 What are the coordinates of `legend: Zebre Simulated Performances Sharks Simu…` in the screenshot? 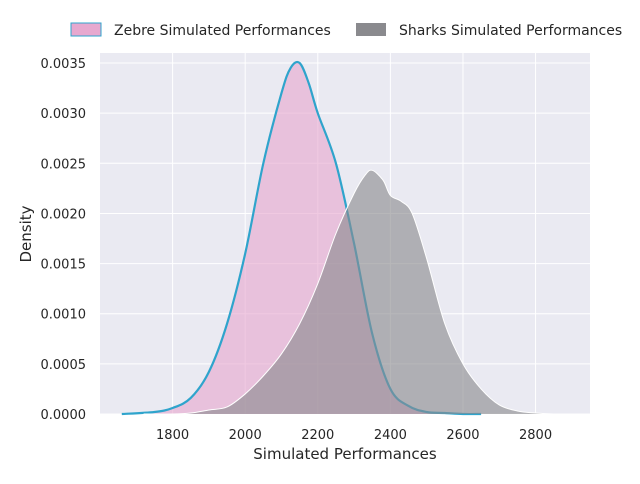 It's located at (346, 30).